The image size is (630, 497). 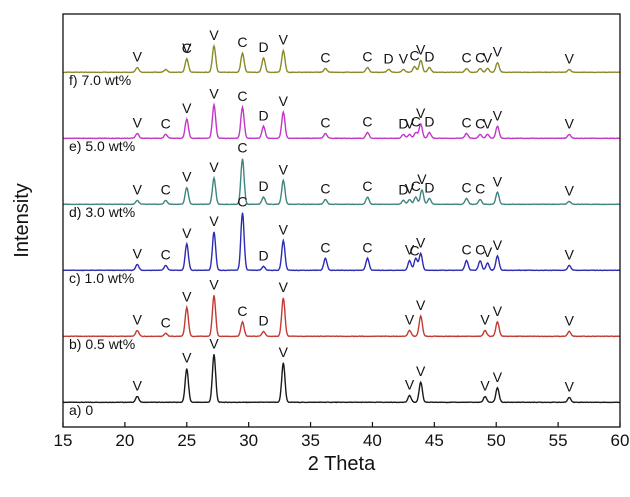 What do you see at coordinates (186, 440) in the screenshot?
I see `x-tick-label: 25` at bounding box center [186, 440].